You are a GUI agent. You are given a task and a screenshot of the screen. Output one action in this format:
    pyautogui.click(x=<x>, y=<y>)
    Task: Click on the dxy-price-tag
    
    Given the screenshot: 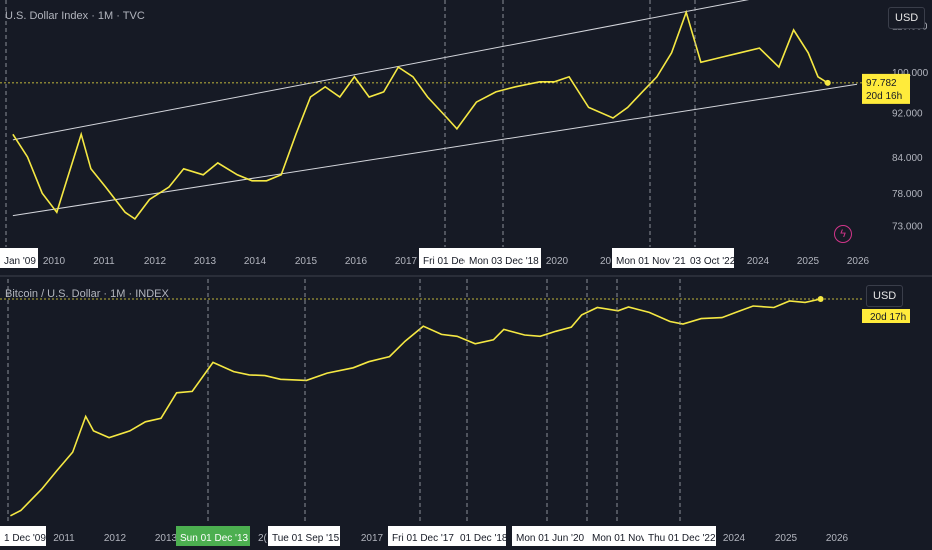 What is the action you would take?
    pyautogui.click(x=886, y=88)
    